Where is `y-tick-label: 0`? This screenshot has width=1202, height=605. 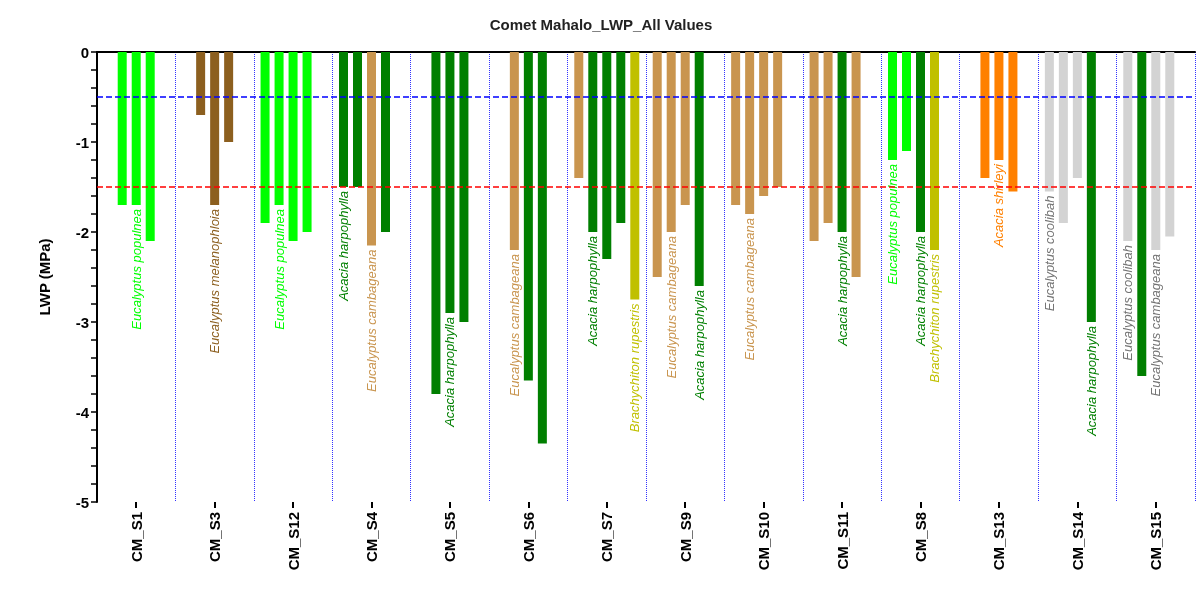 y-tick-label: 0 is located at coordinates (84, 52).